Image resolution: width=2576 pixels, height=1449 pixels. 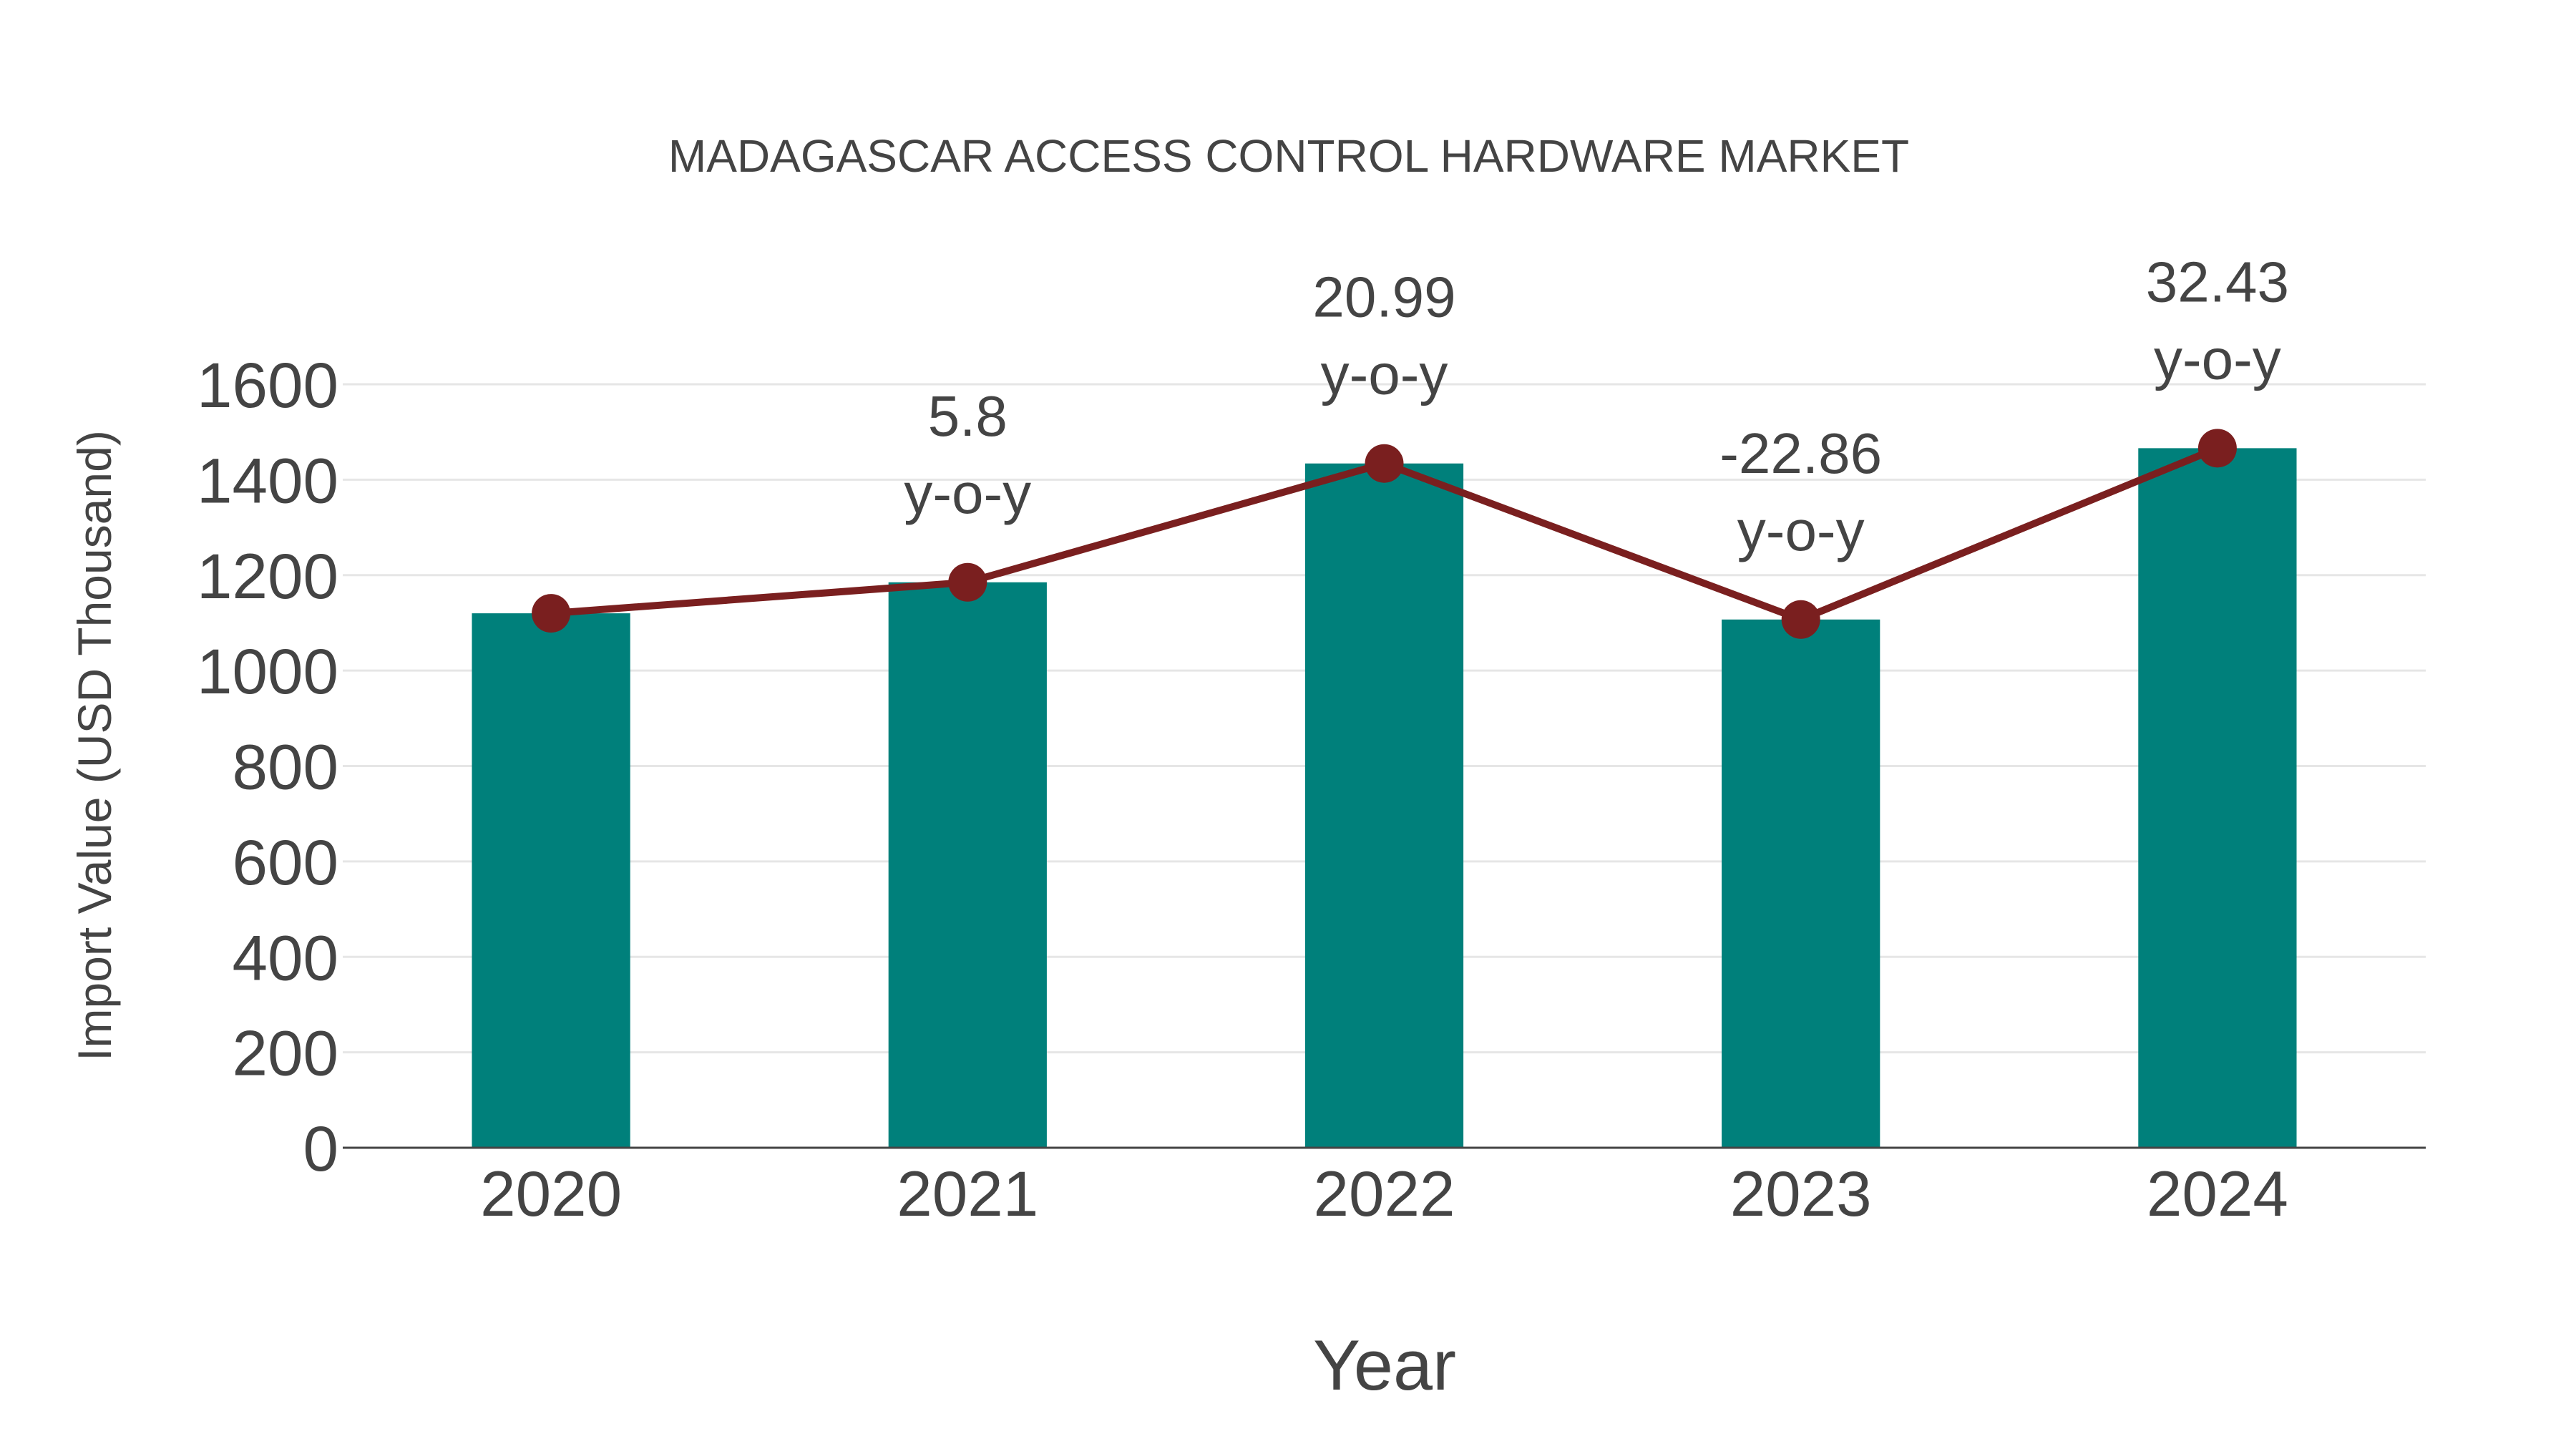 What do you see at coordinates (267, 480) in the screenshot?
I see `y-tick-label: 1400` at bounding box center [267, 480].